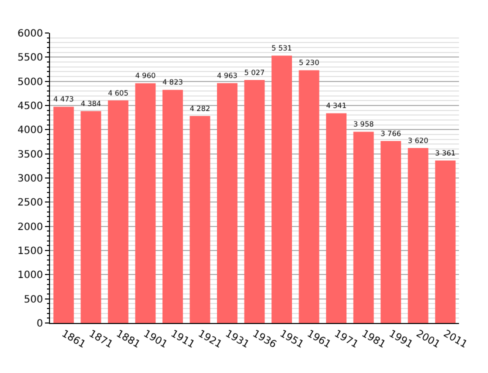 This screenshot has height=373, width=488. Describe the element at coordinates (30, 82) in the screenshot. I see `y-tick-label: 5000` at that location.